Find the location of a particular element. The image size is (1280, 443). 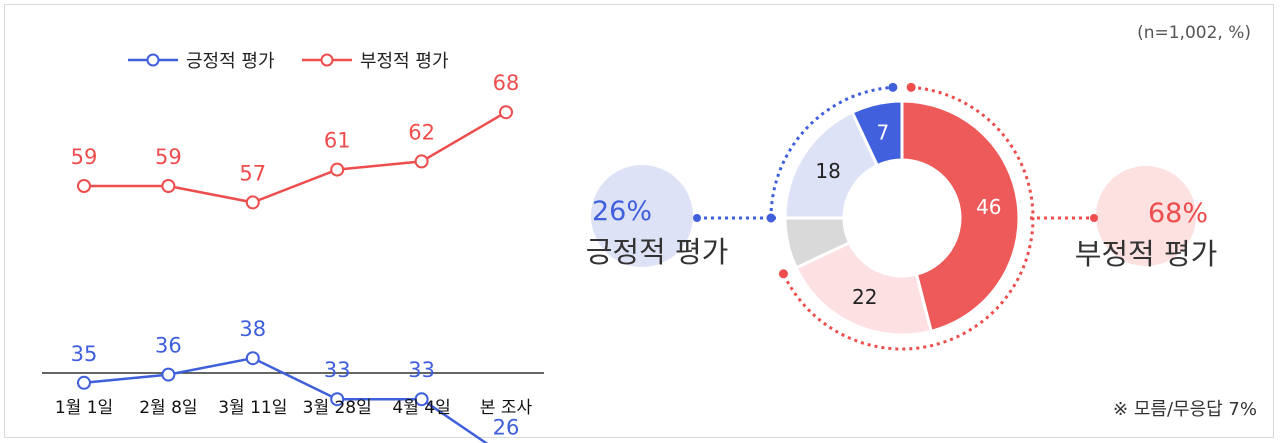

data-label: 38 is located at coordinates (252, 329).